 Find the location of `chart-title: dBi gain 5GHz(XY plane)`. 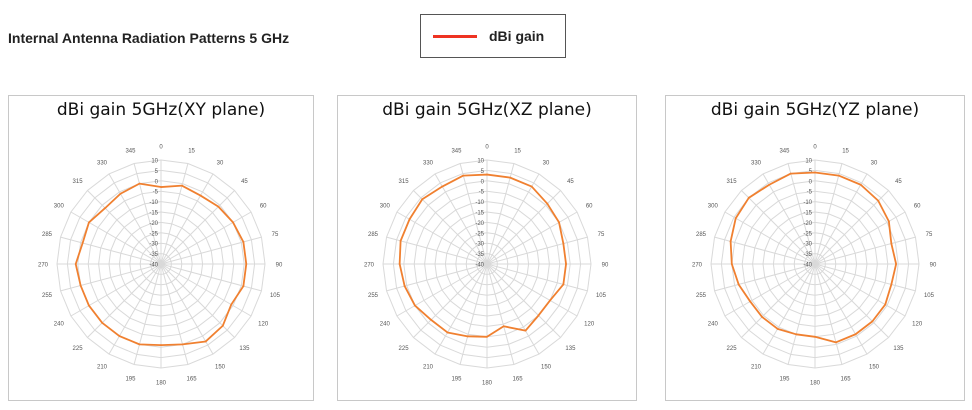

chart-title: dBi gain 5GHz(XY plane) is located at coordinates (161, 110).